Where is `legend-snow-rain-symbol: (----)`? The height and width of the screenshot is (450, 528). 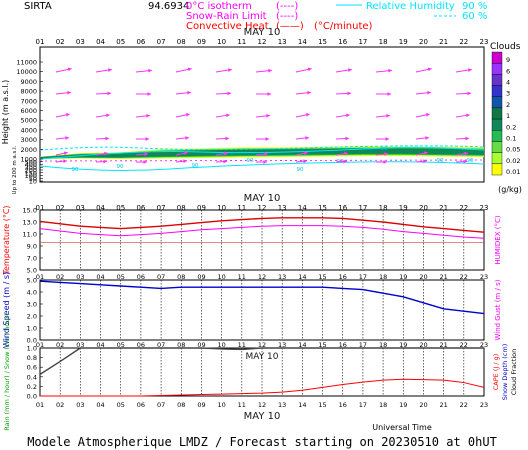 legend-snow-rain-symbol: (----) is located at coordinates (287, 16).